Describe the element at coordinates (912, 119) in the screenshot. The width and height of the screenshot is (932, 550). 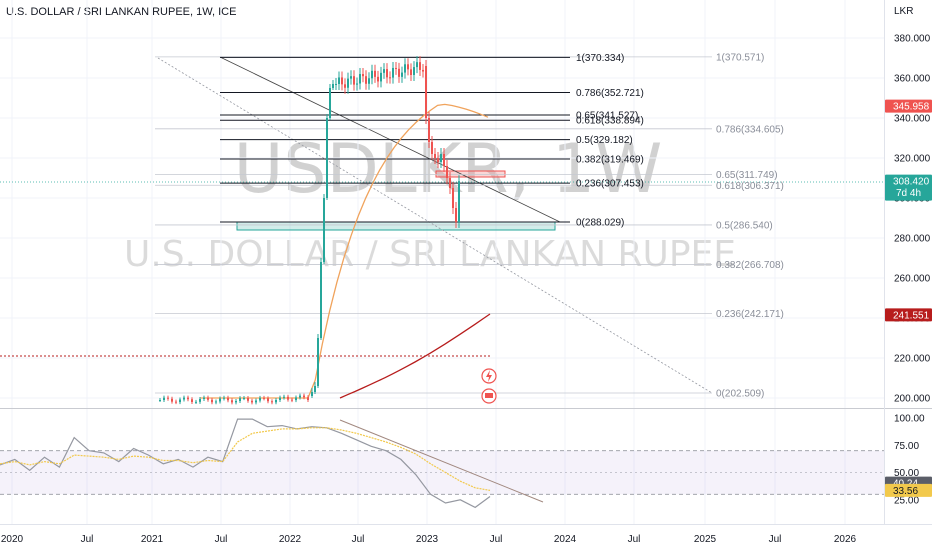
I see `y-tick-label: 340.000` at that location.